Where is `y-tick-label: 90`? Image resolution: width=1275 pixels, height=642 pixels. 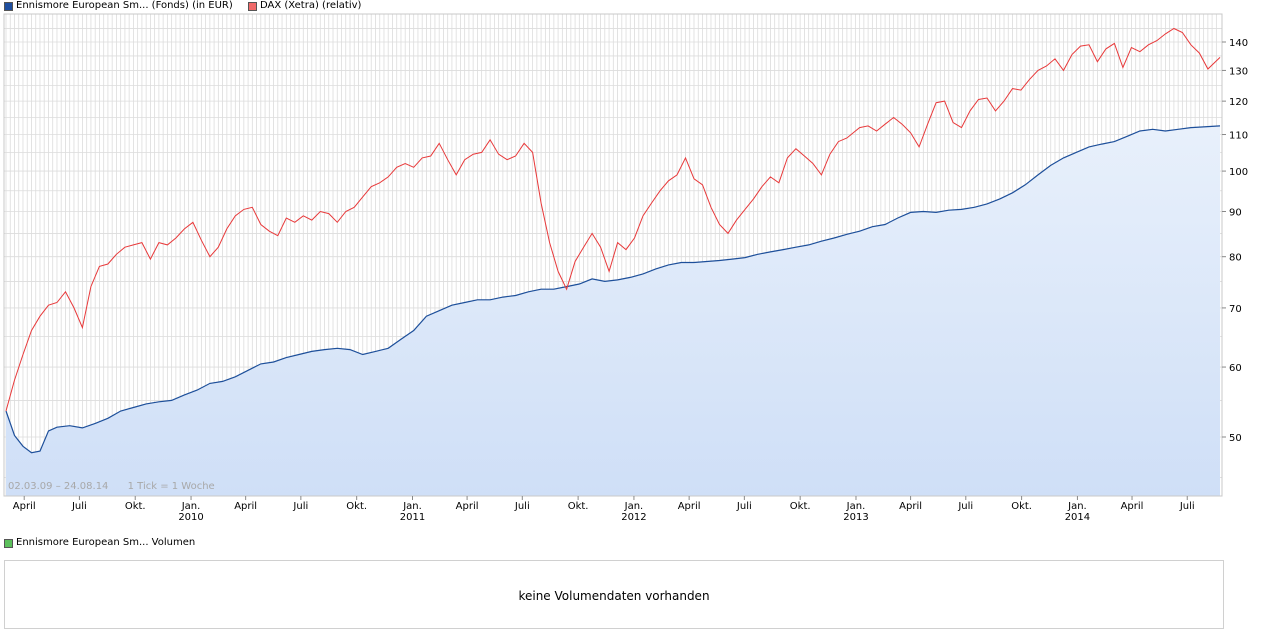
y-tick-label: 90 is located at coordinates (1235, 213).